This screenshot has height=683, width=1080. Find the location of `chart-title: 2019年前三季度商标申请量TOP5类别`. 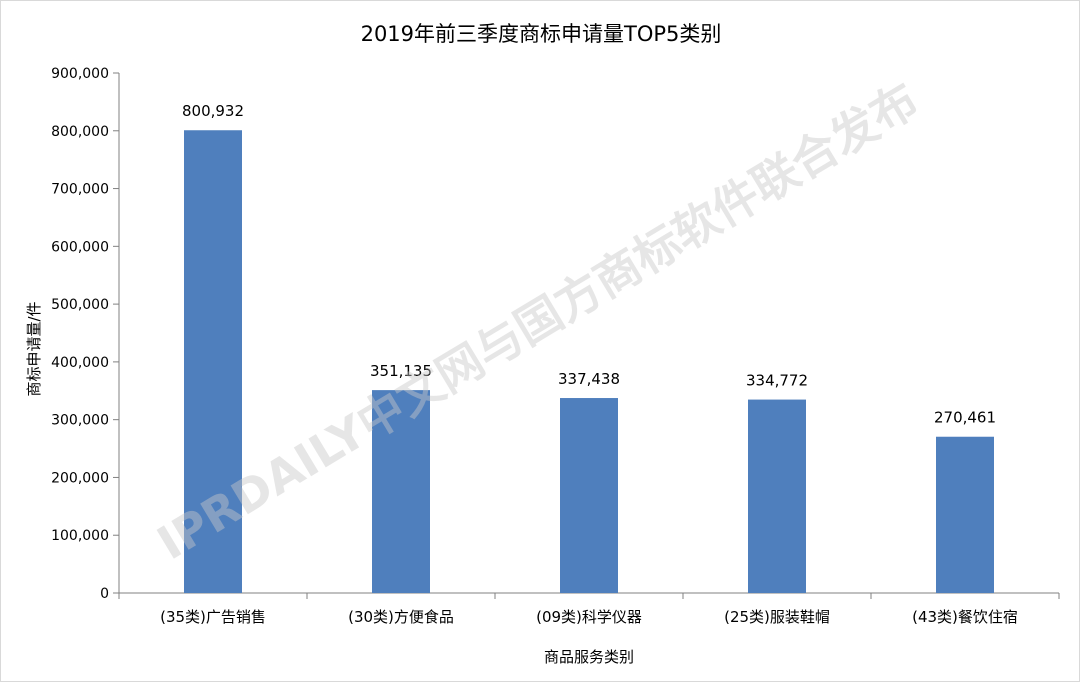

chart-title: 2019年前三季度商标申请量TOP5类别 is located at coordinates (541, 34).